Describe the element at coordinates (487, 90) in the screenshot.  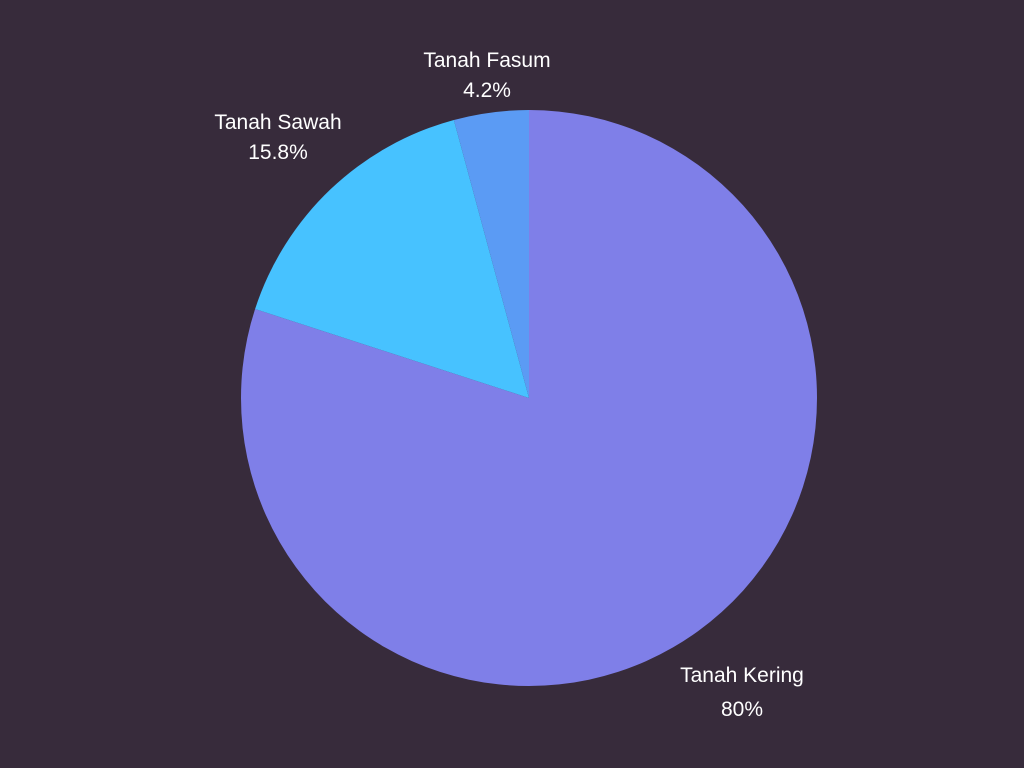
I see `slice-label-tanah-fasum-value: 4.2%` at that location.